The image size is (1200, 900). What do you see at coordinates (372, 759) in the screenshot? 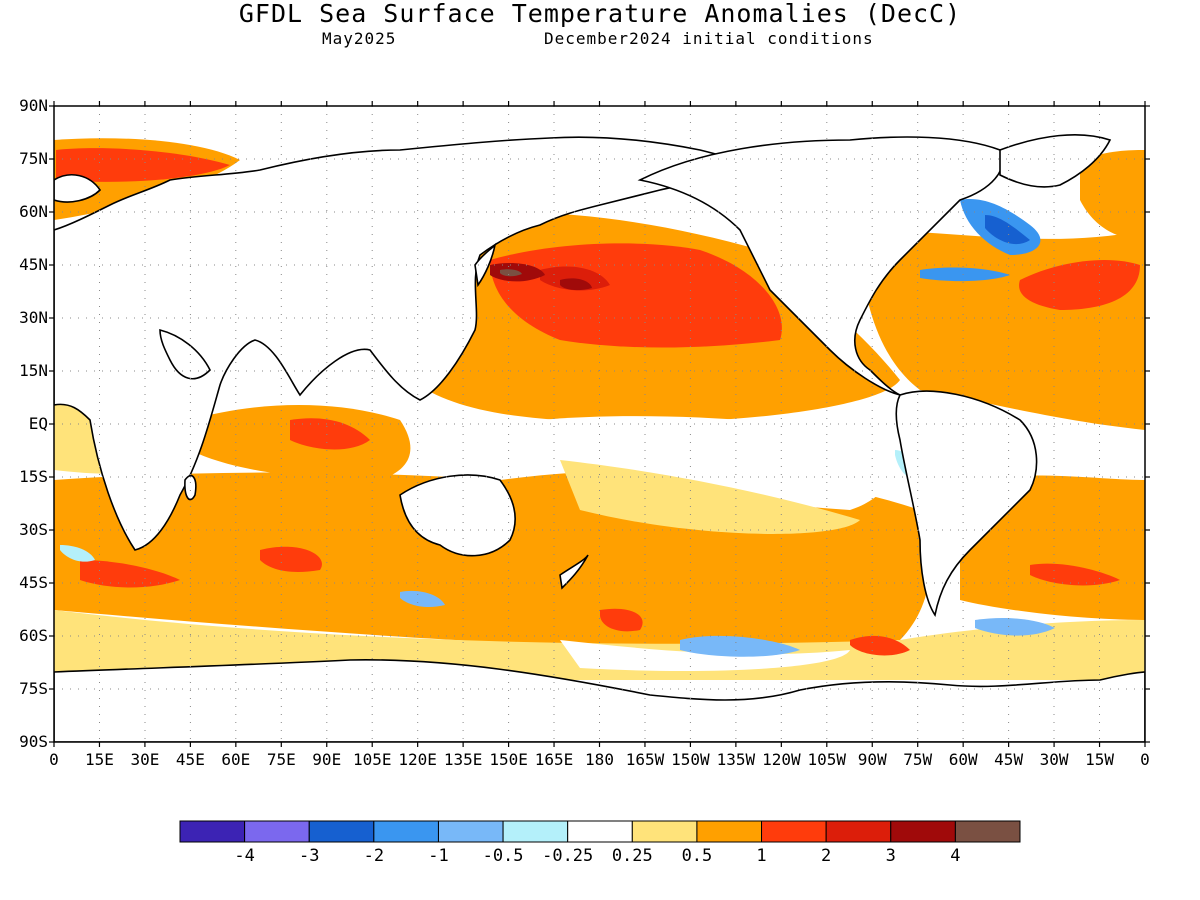
I see `lon-label: 105E` at bounding box center [372, 759].